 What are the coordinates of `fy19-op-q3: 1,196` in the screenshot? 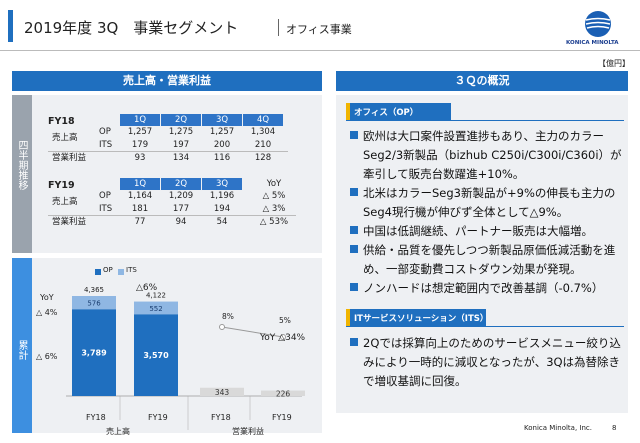 It's located at (222, 196).